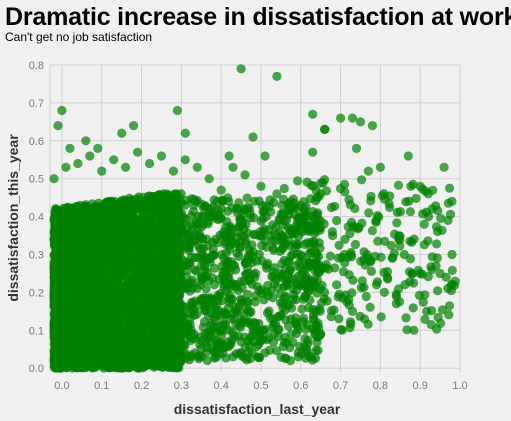  Describe the element at coordinates (36, 331) in the screenshot. I see `y-tick-label: 0.1` at that location.